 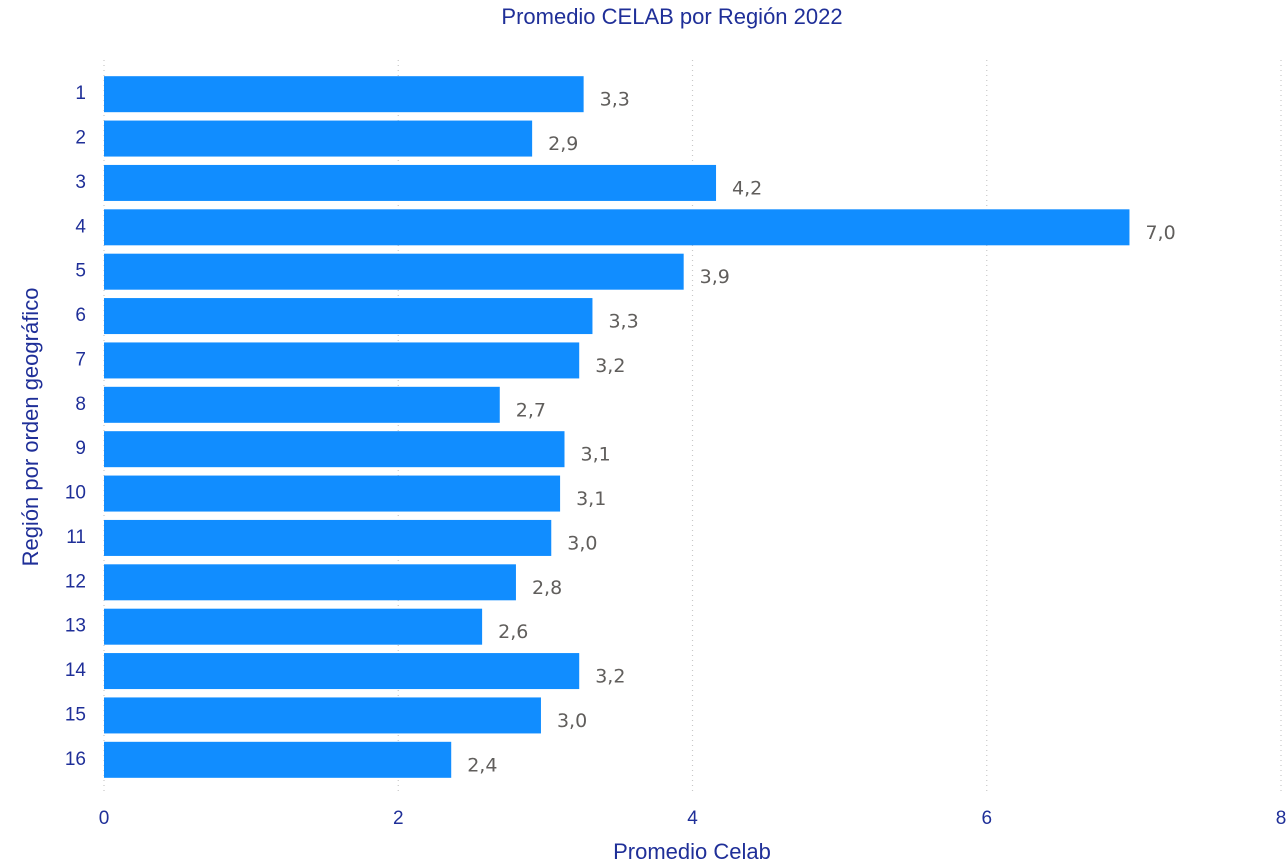 What do you see at coordinates (1281, 818) in the screenshot?
I see `x-tick-label: 8` at bounding box center [1281, 818].